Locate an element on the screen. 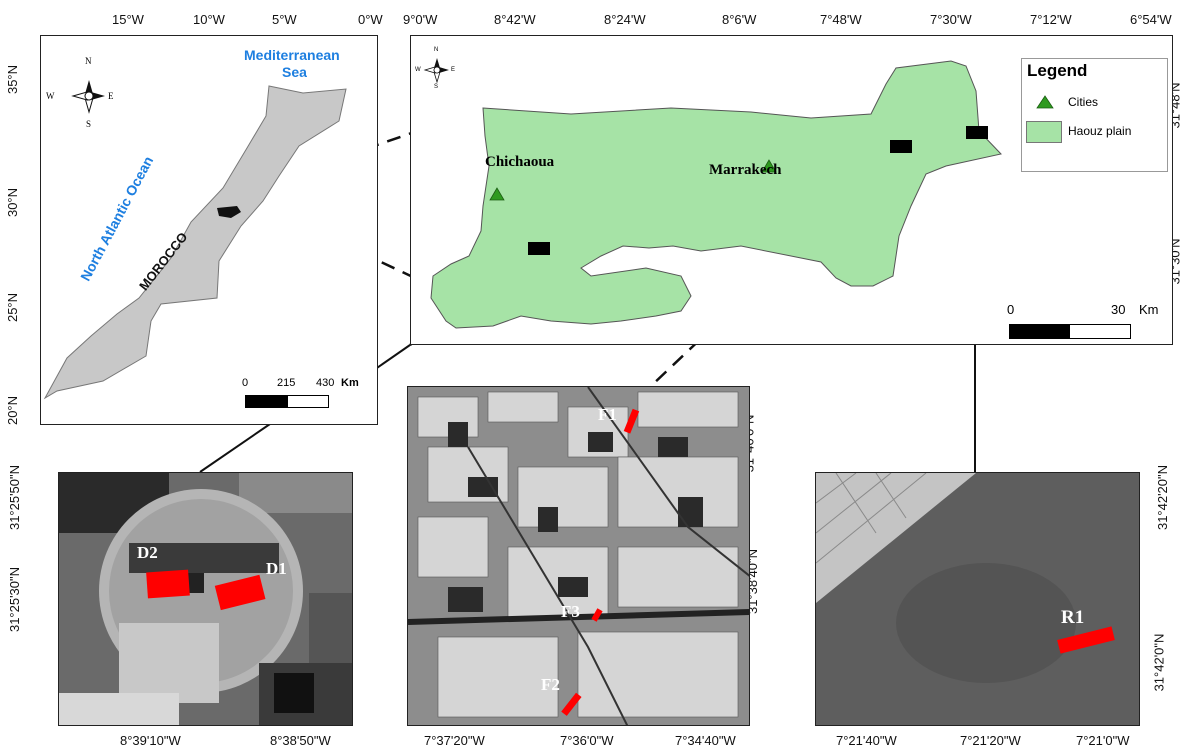 This screenshot has height=749, width=1200. field-r1-marker is located at coordinates (1086, 640).